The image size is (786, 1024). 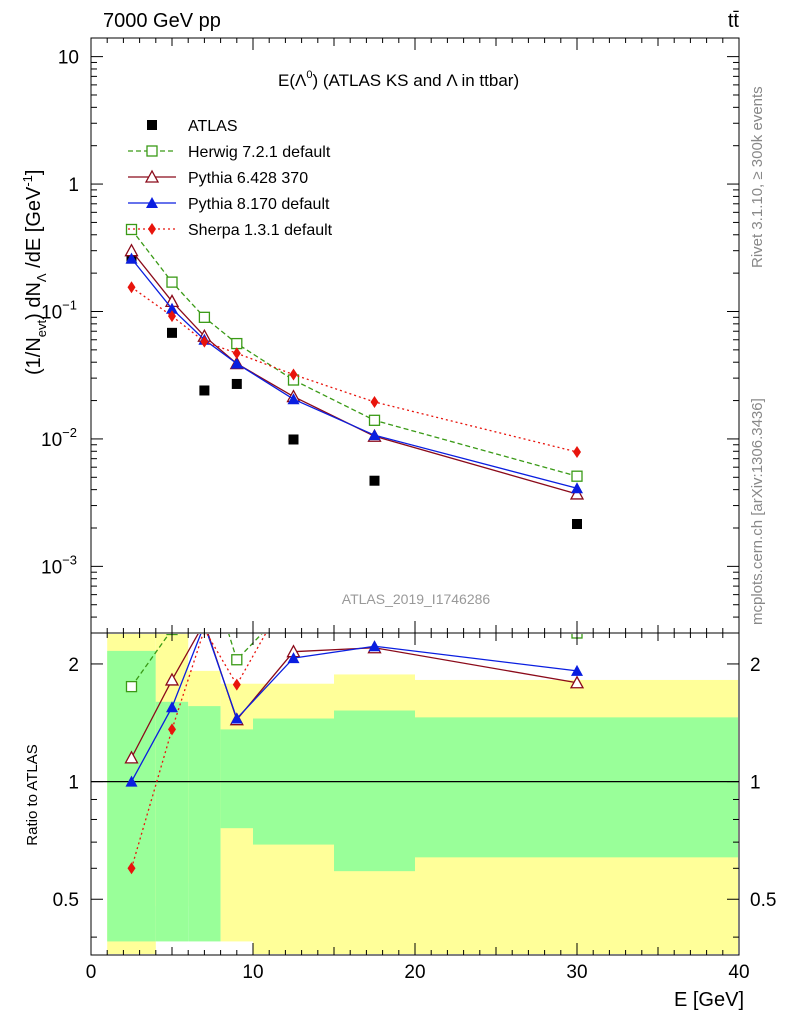 What do you see at coordinates (59, 310) in the screenshot?
I see `y-tick-label: 10⁻¹` at bounding box center [59, 310].